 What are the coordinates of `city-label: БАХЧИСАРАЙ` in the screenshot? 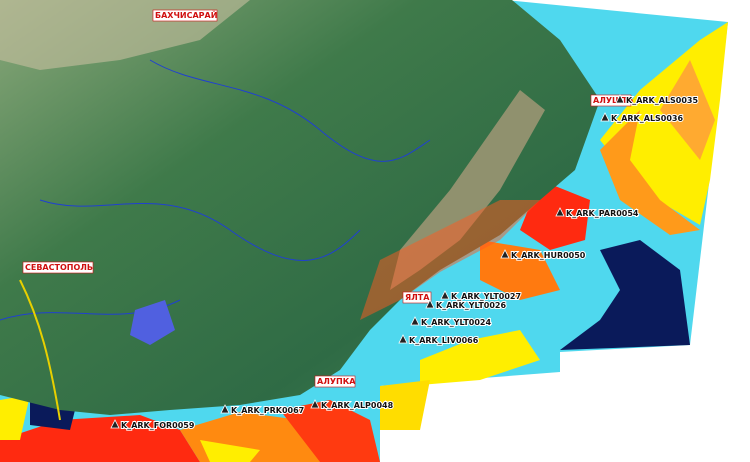 It's located at (186, 14).